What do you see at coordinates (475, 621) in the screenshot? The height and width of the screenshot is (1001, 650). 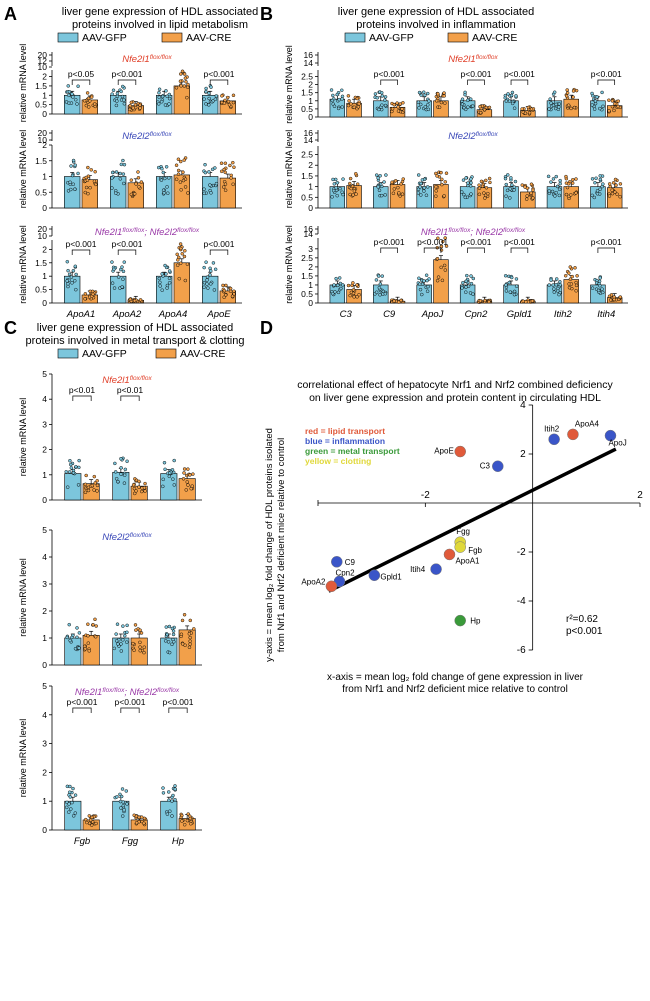 I see `point-label: Hp` at bounding box center [475, 621].